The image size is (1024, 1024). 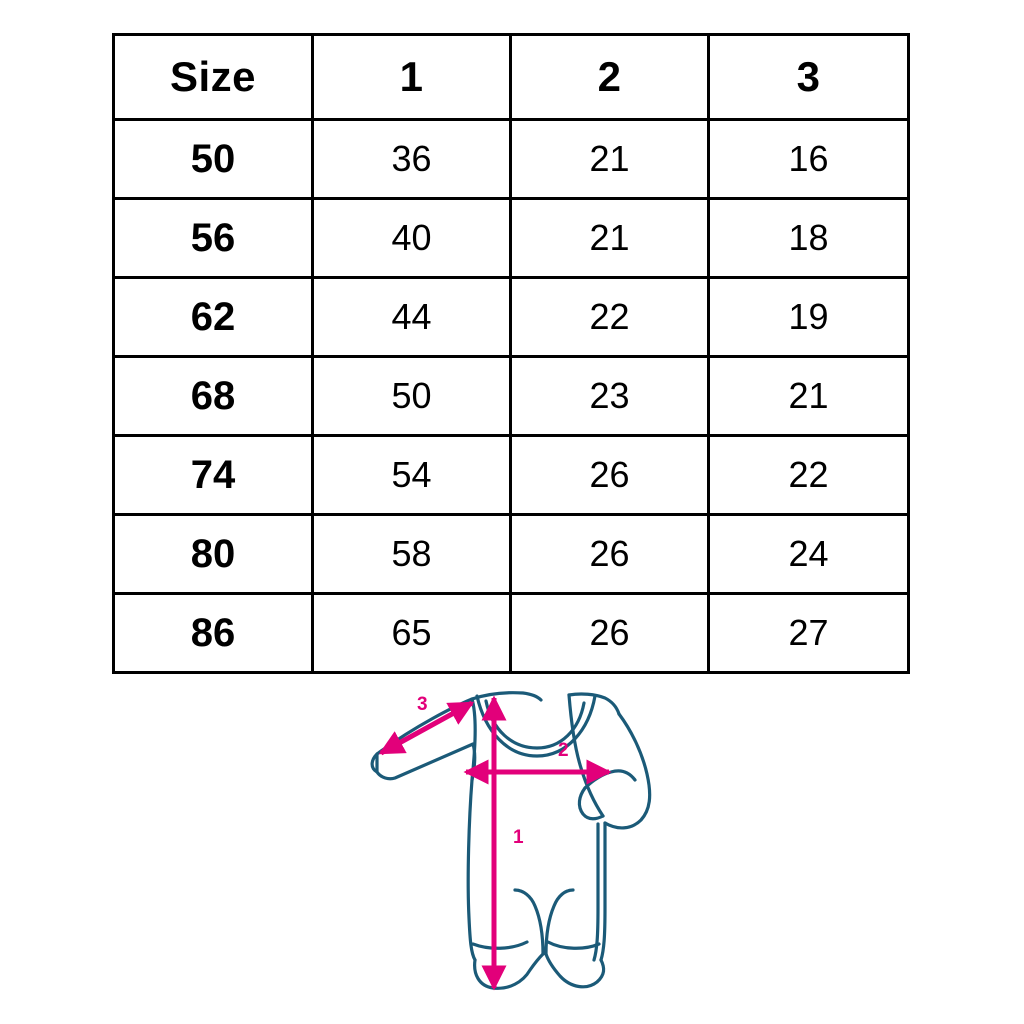 What do you see at coordinates (808, 633) in the screenshot?
I see `cell-measure-3: 27` at bounding box center [808, 633].